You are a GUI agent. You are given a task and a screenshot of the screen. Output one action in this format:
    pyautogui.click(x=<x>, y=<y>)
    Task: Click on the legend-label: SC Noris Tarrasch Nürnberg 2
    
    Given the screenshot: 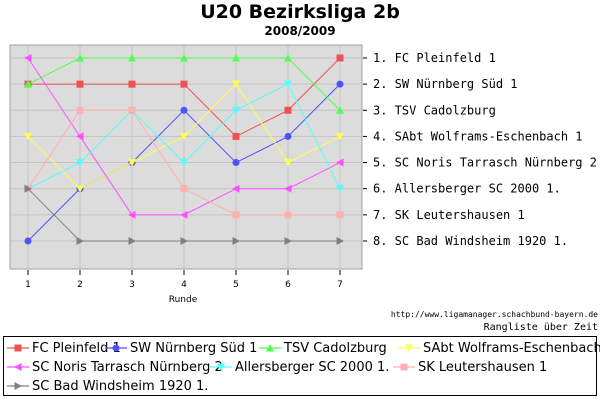 What is the action you would take?
    pyautogui.click(x=127, y=367)
    